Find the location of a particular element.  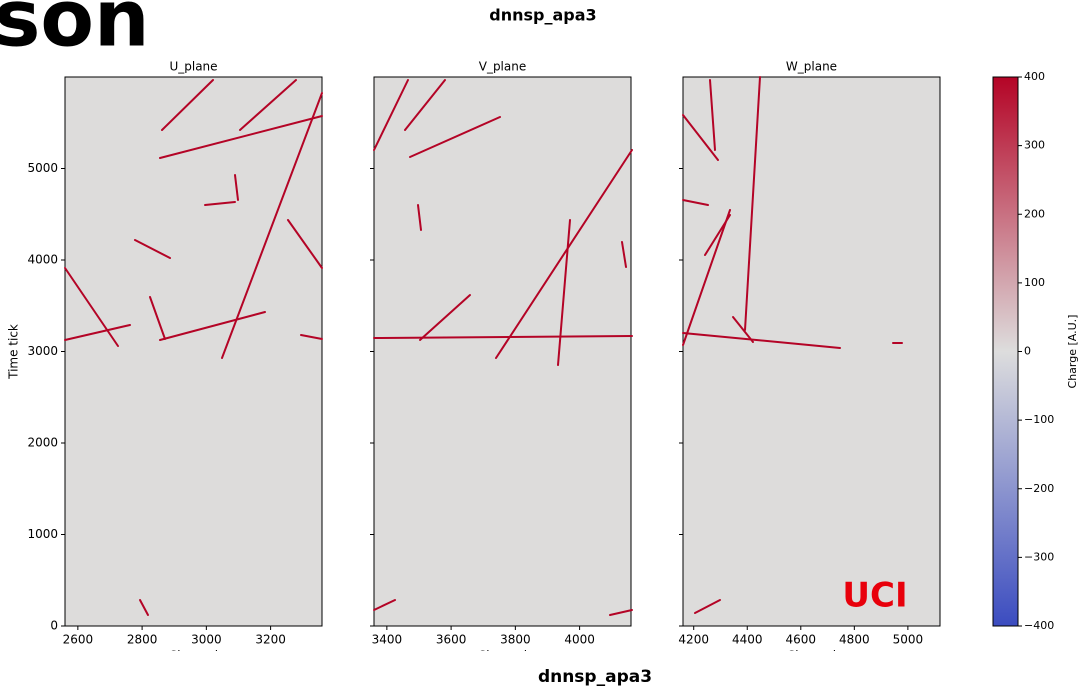

y-tick-label: 0 is located at coordinates (54, 626).